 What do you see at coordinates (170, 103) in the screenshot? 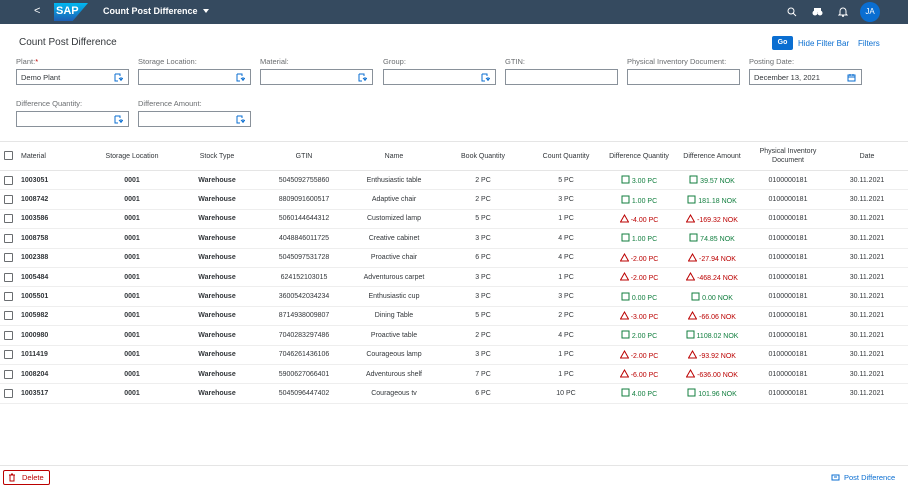
I see `filter-label-text: Difference Amount:` at bounding box center [170, 103].